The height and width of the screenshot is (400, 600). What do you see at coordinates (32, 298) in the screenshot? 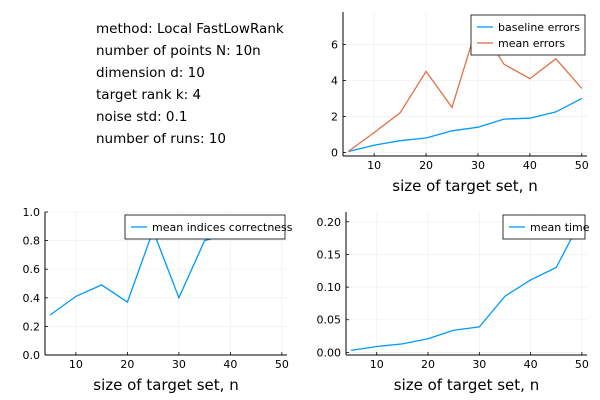
I see `y-tick-label: 0.4` at bounding box center [32, 298].